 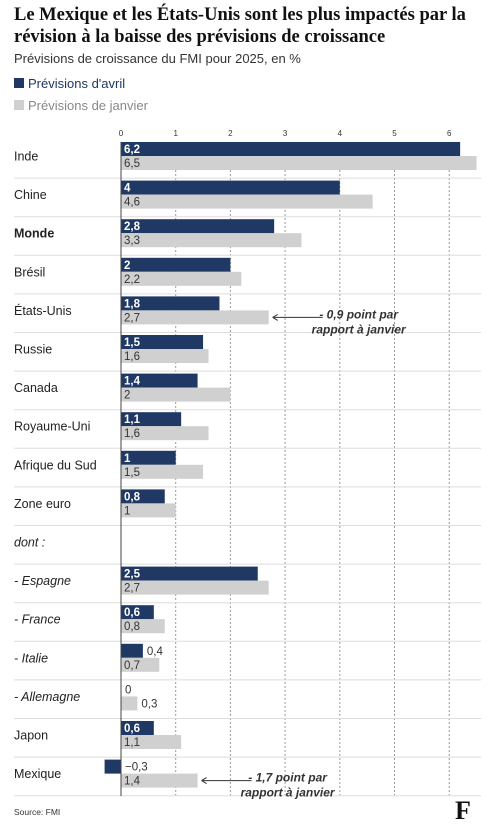 What do you see at coordinates (37, 620) in the screenshot?
I see `category-label-france: - France` at bounding box center [37, 620].